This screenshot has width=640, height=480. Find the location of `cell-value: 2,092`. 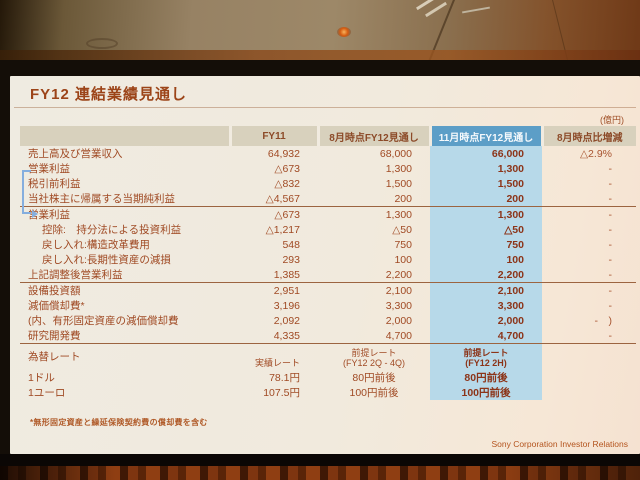

cell-value: 2,092 is located at coordinates (286, 320).